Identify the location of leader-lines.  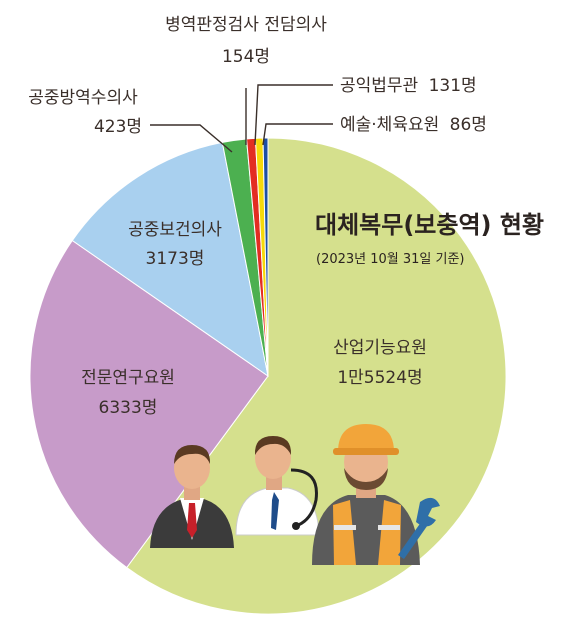
(241, 118).